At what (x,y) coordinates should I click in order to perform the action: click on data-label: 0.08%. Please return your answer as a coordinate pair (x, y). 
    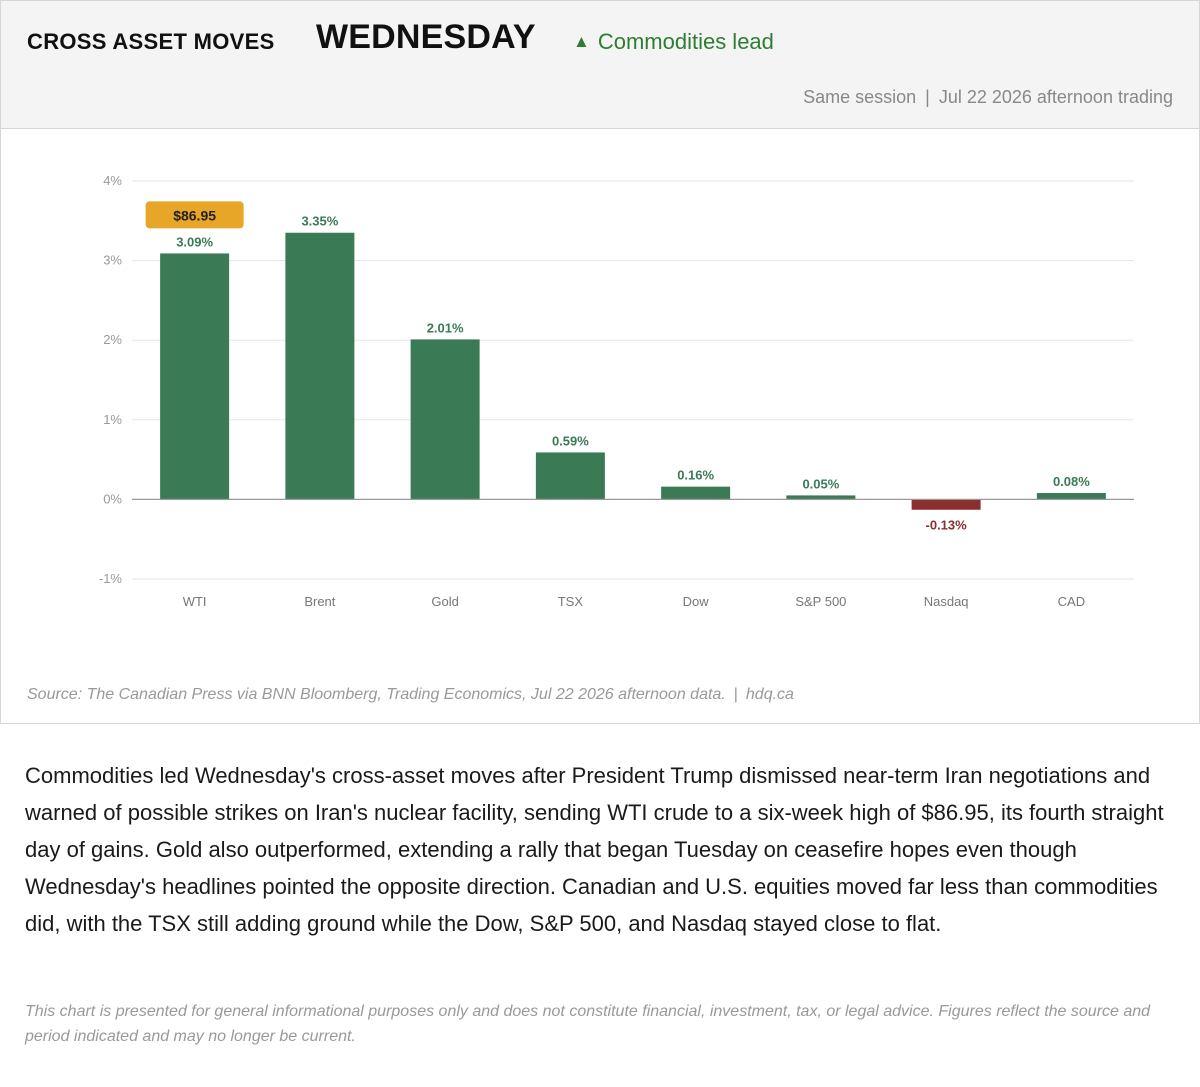
    Looking at the image, I should click on (1071, 481).